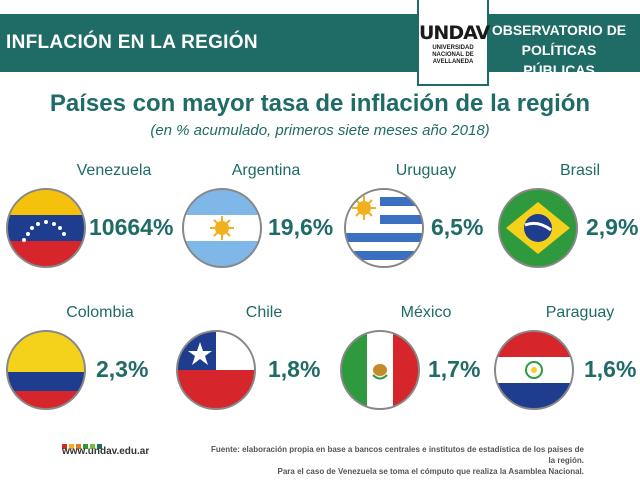 The height and width of the screenshot is (480, 640). Describe the element at coordinates (559, 60) in the screenshot. I see `header-right-line2: POLÍTICAS PÚBLICAS` at that location.